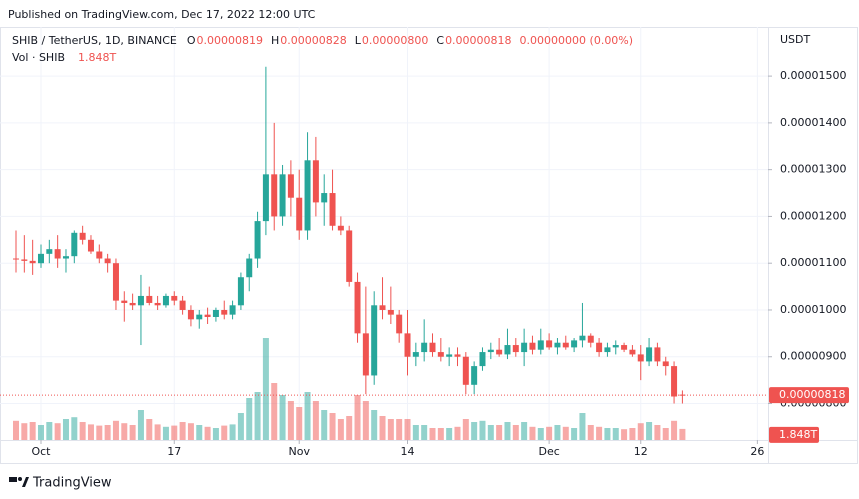 This screenshot has width=859, height=499. I want to click on ohlc-value: 0.00000800, so click(395, 40).